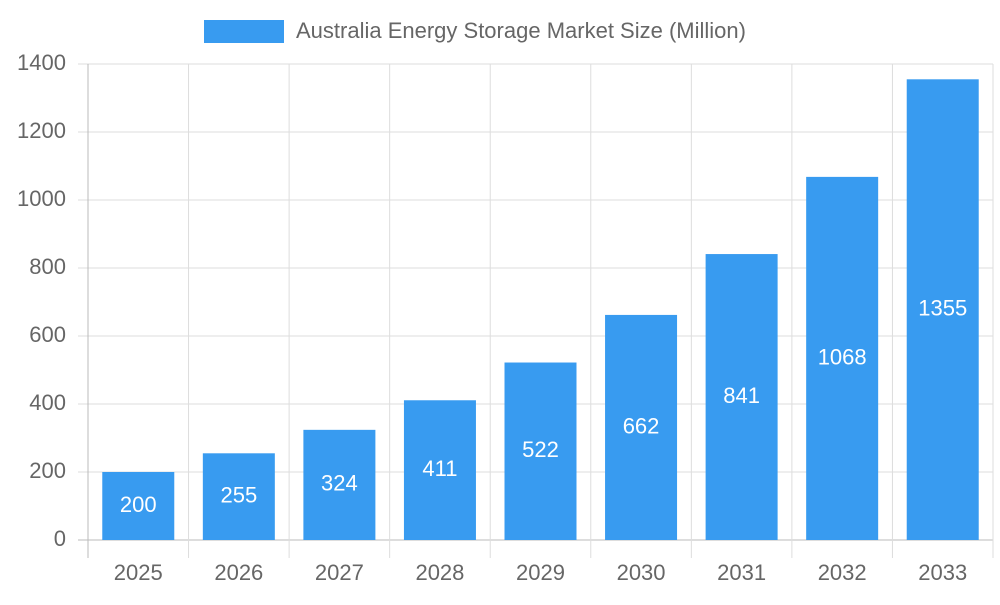 The image size is (1000, 605). Describe the element at coordinates (741, 572) in the screenshot. I see `x-tick-label: 2031` at that location.